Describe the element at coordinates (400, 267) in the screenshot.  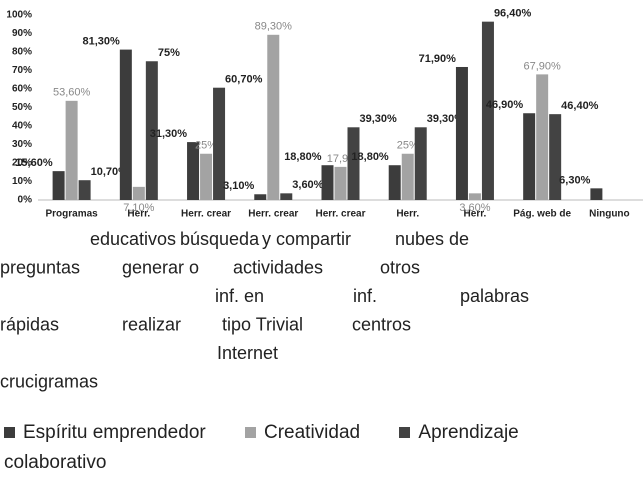
I see `x-tick-label-continuation: otros` at that location.